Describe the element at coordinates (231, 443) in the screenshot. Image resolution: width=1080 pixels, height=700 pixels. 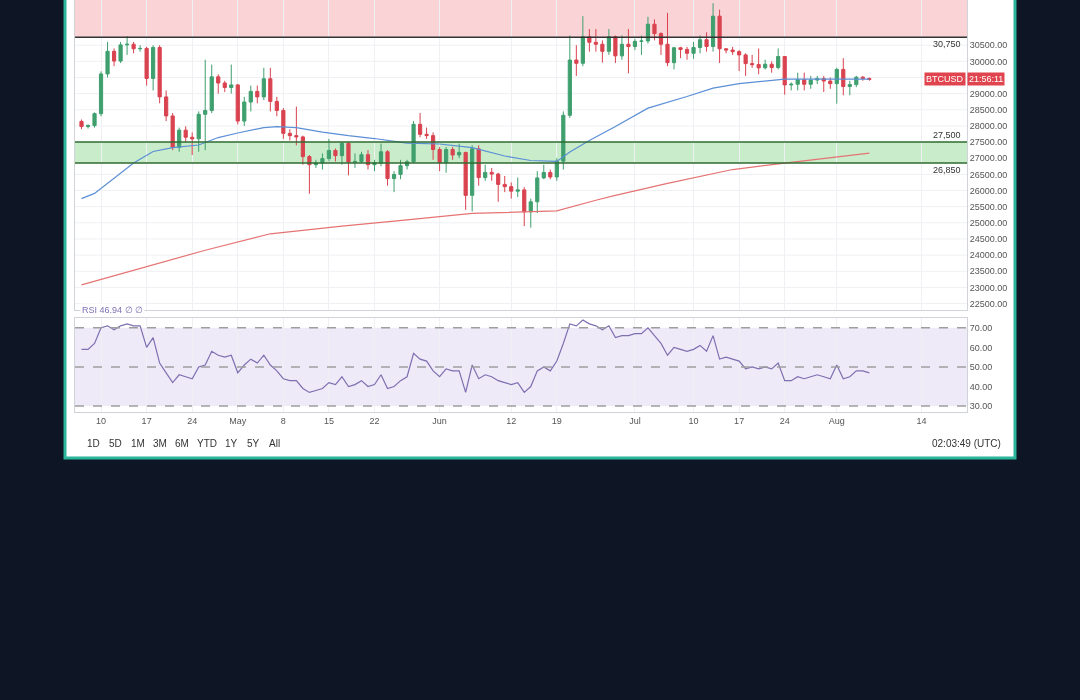
I see `text: 1Y` at that location.